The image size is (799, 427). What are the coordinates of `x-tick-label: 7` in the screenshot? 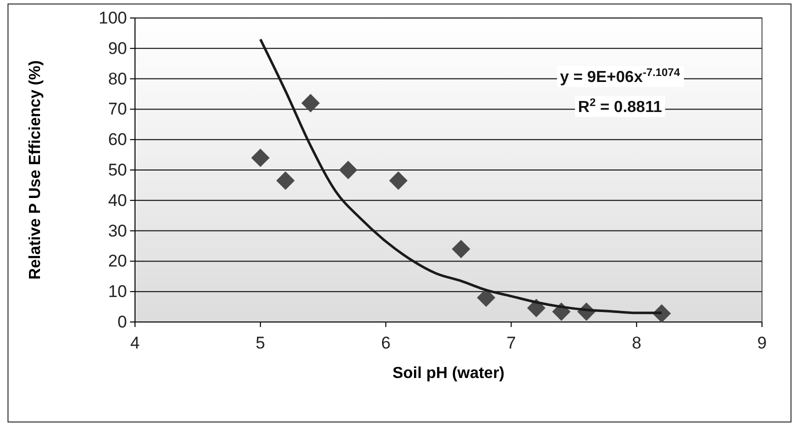 It's located at (511, 343).